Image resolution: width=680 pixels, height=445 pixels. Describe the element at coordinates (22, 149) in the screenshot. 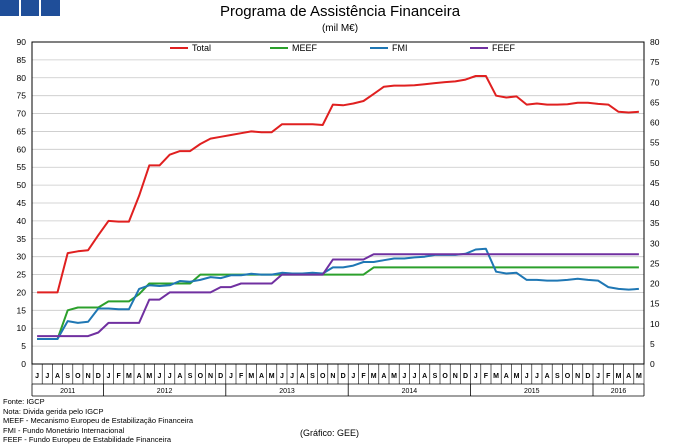

I see `y-tick-label-left: 60` at that location.